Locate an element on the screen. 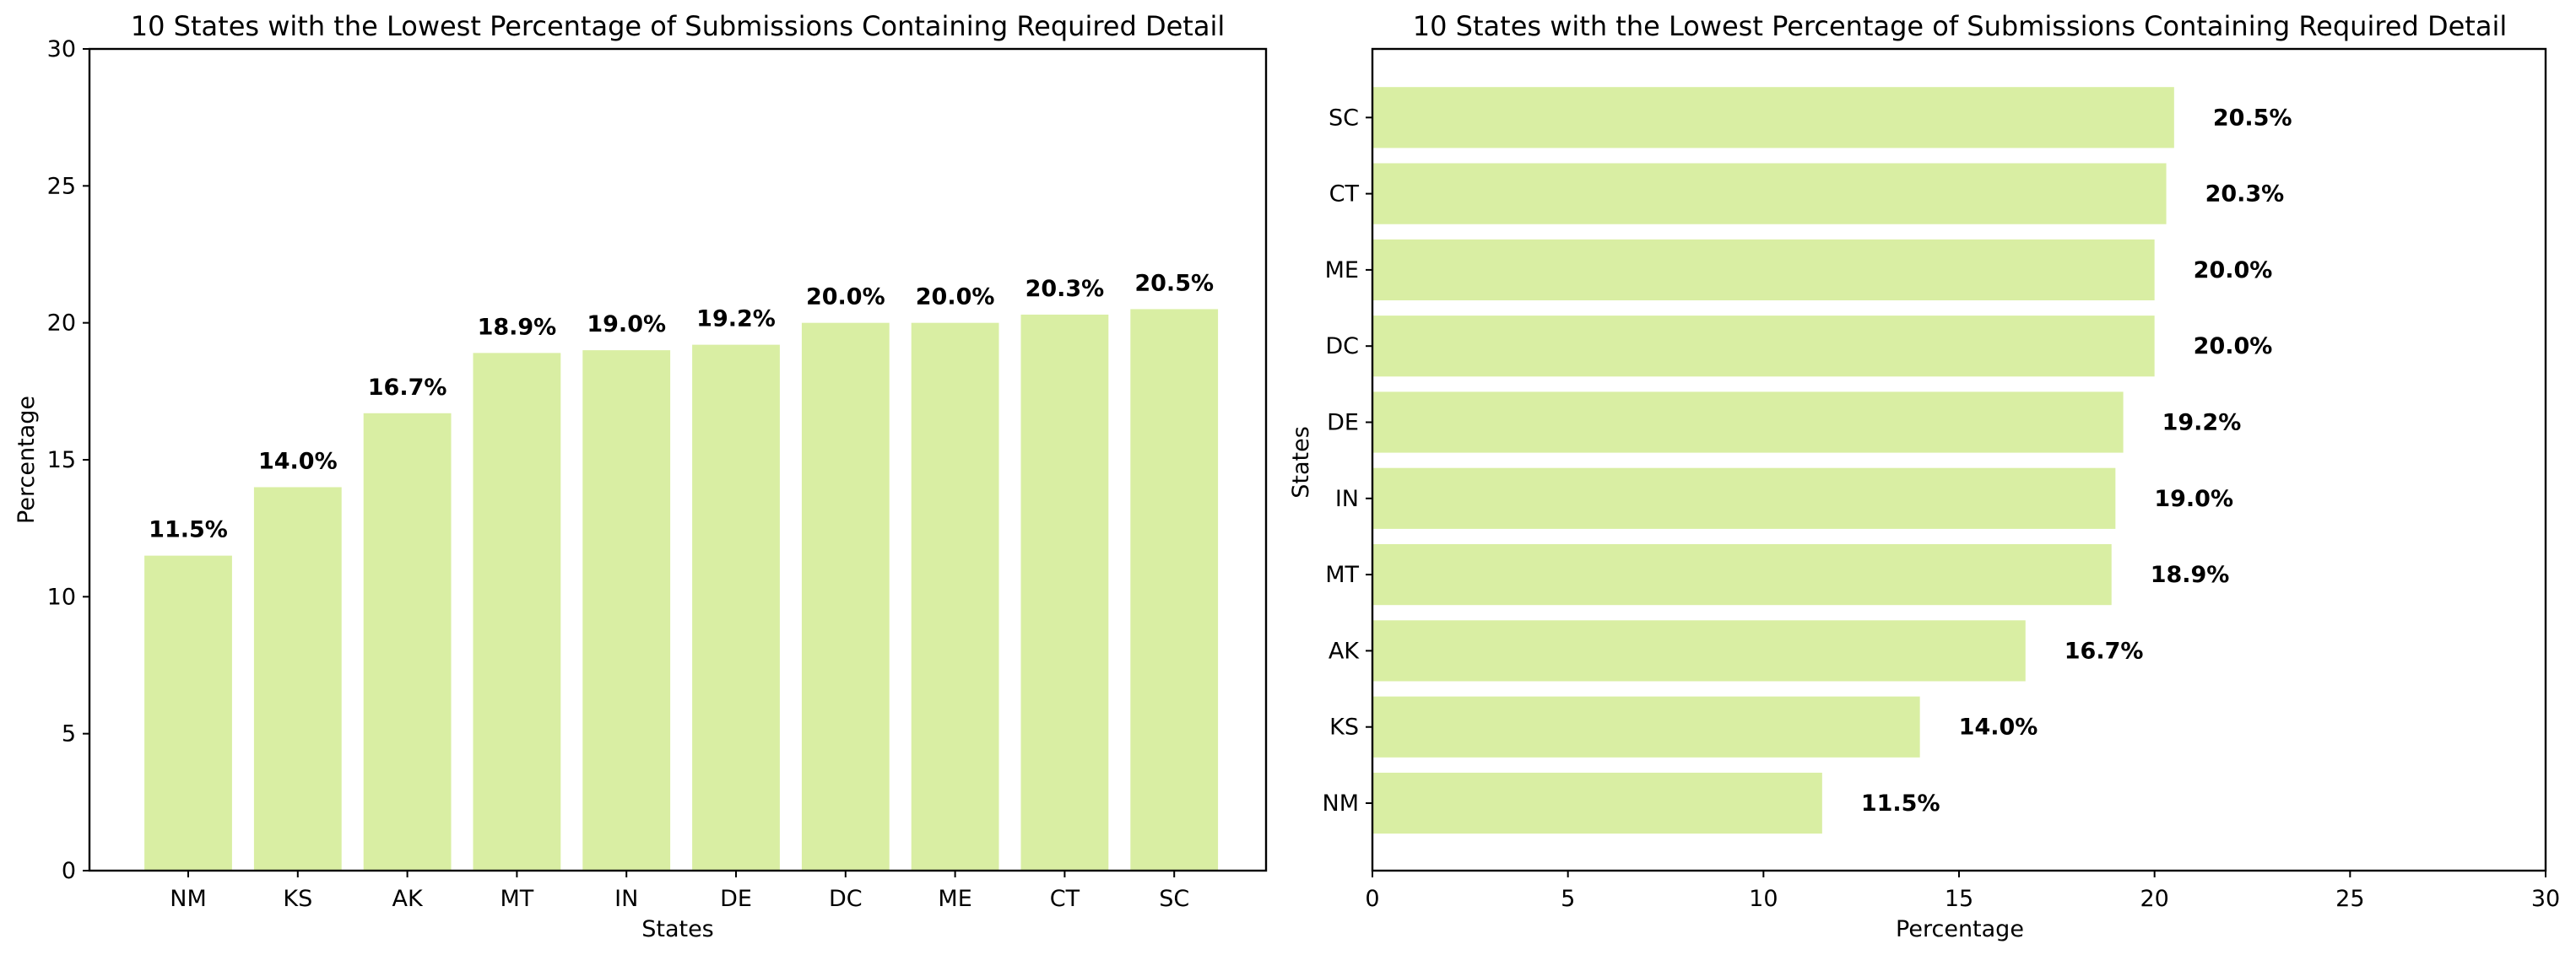 The width and height of the screenshot is (2576, 955). x-tick-label-ak: AK is located at coordinates (408, 899).